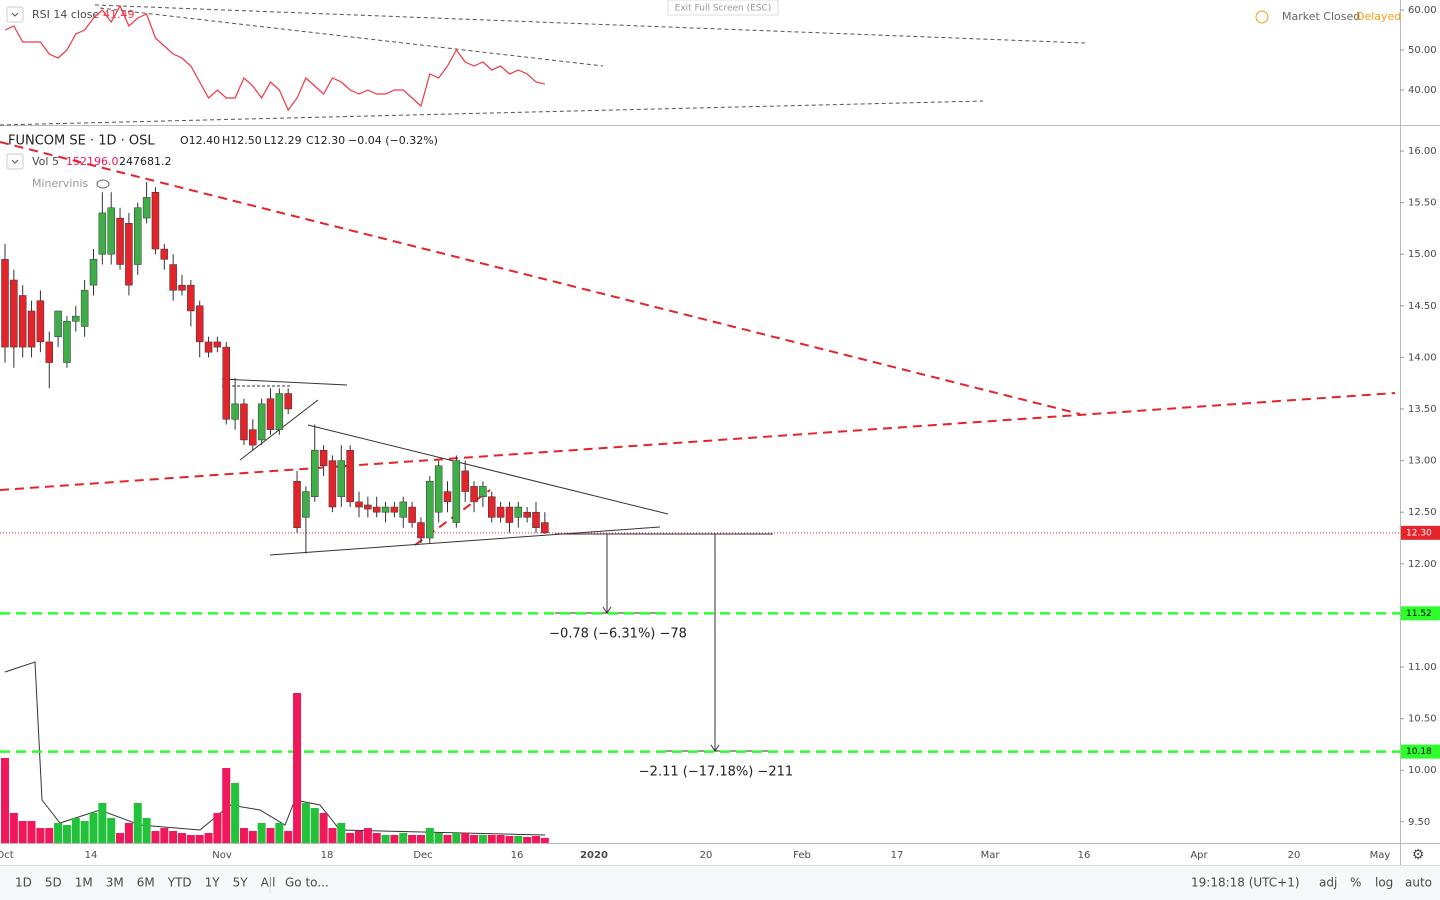 The image size is (1440, 900). Describe the element at coordinates (716, 772) in the screenshot. I see `measure-label: −2.11 (−17.18%) −211` at that location.